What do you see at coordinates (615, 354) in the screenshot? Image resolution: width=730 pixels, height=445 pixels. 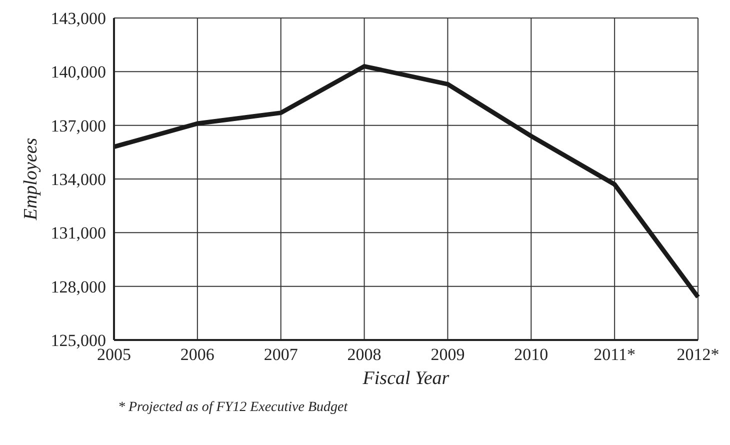 I see `x-tick-label: 2011*` at bounding box center [615, 354].